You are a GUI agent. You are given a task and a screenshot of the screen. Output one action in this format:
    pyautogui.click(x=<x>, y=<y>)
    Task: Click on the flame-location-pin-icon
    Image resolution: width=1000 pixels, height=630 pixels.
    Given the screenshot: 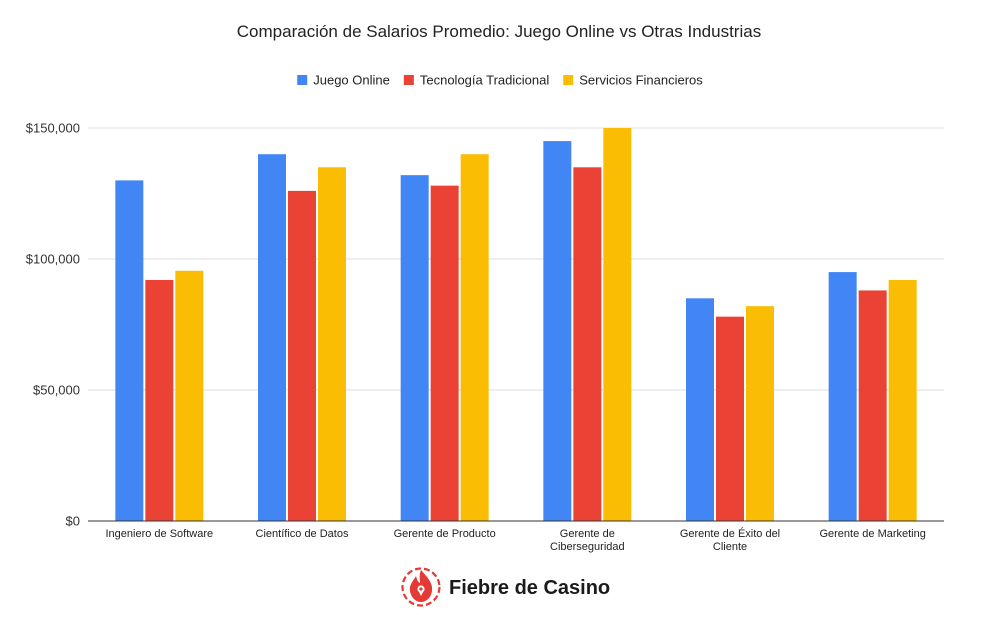 What is the action you would take?
    pyautogui.click(x=421, y=587)
    